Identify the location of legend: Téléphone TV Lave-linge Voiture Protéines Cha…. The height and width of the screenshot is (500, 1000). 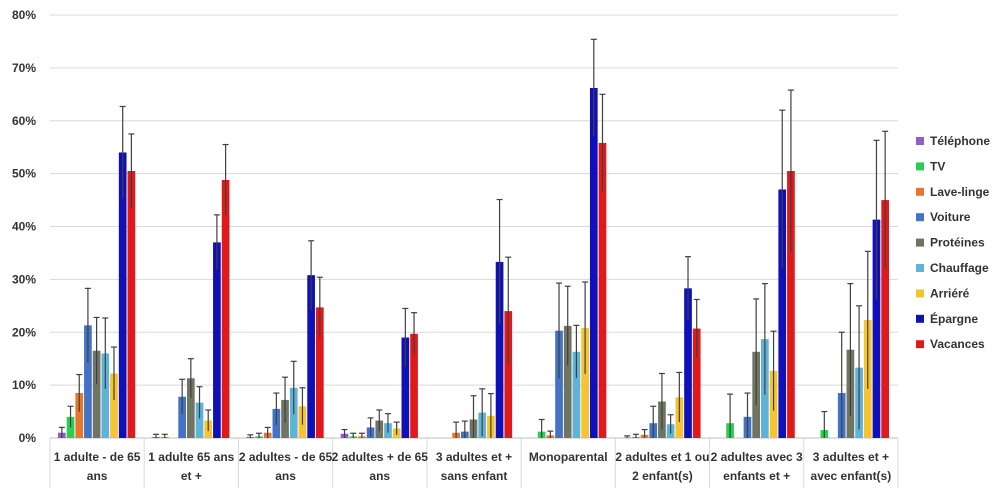
(953, 242).